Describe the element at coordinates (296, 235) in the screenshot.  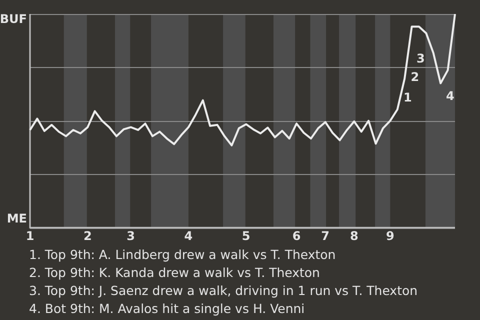
I see `x-tick-label: 6` at that location.